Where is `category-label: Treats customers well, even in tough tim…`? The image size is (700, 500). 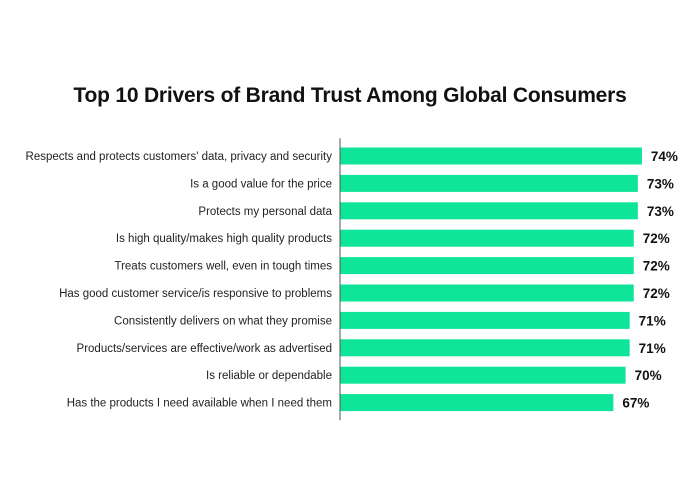 category-label: Treats customers well, even in tough tim… is located at coordinates (223, 267).